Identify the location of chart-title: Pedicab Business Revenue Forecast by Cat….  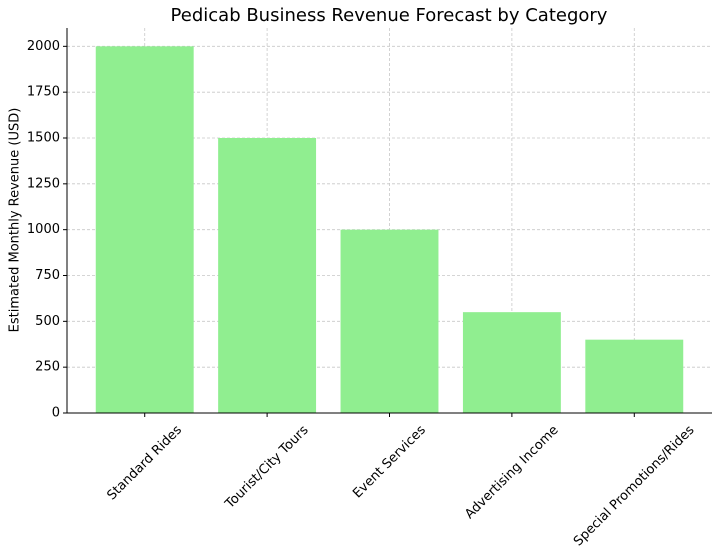
(389, 15).